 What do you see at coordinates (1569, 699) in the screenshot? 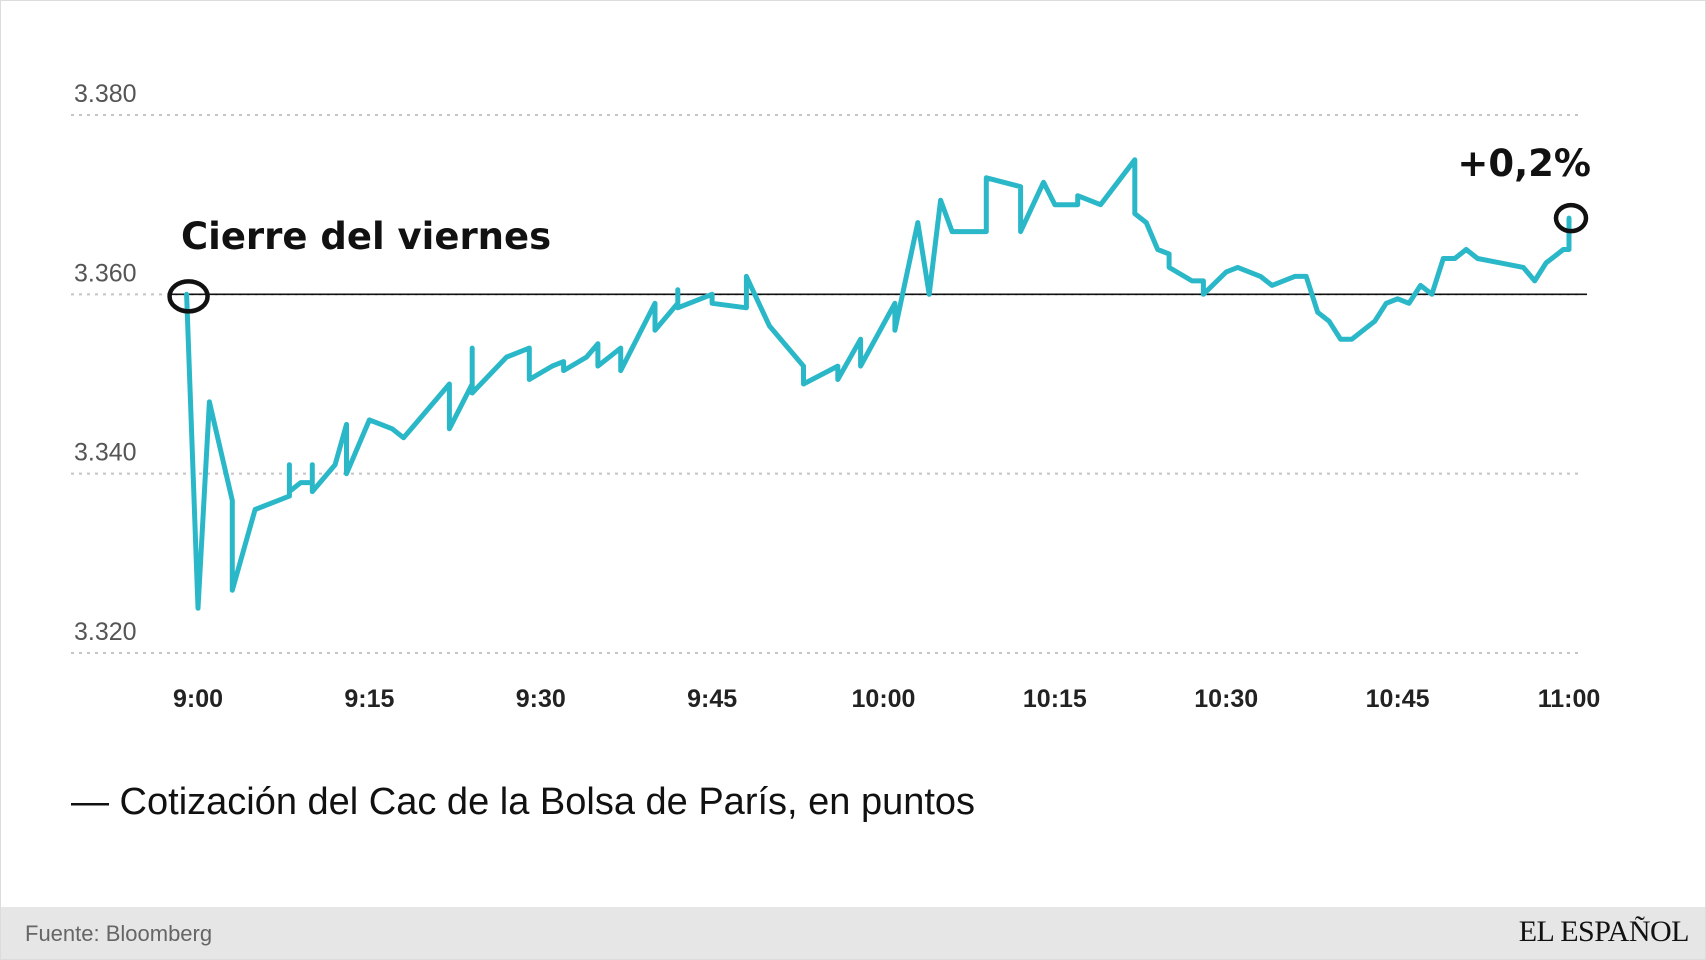
I see `x-tick-label: 11:00` at bounding box center [1569, 699].